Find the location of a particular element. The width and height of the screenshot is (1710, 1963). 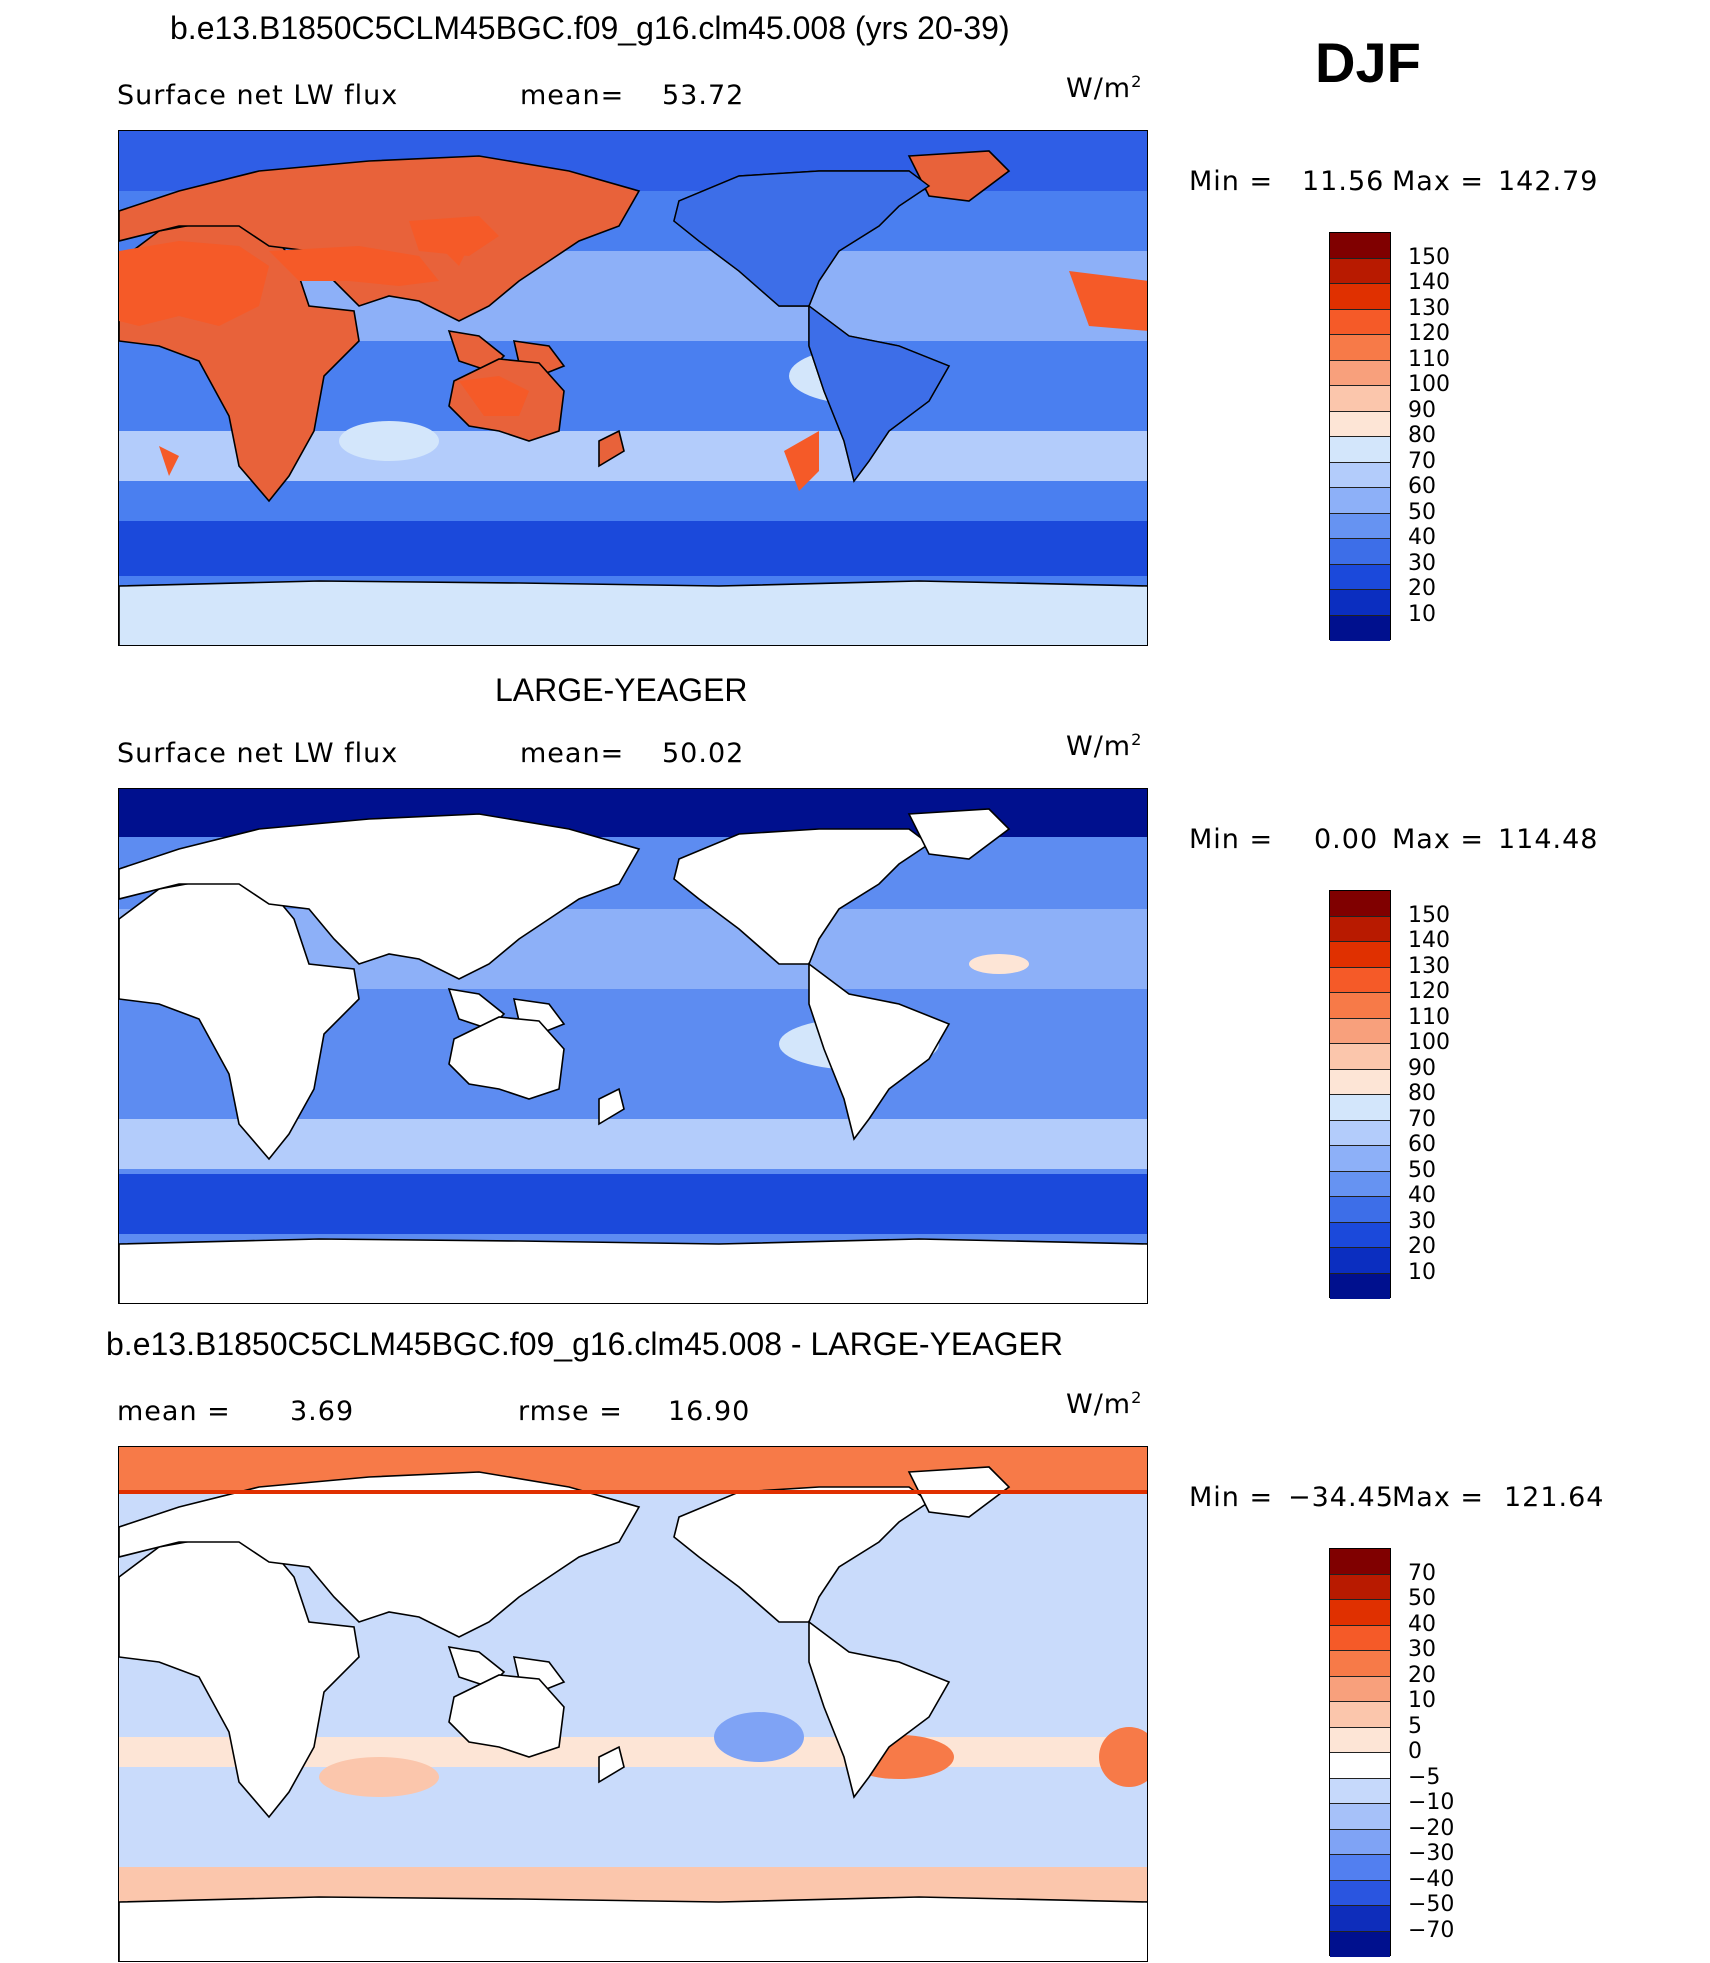

panel1-min-label: Min = is located at coordinates (1231, 181).